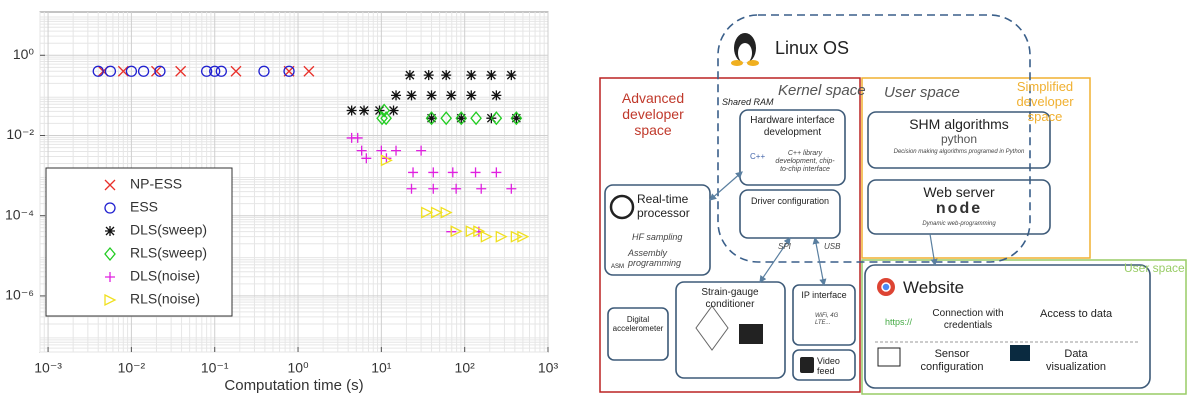  What do you see at coordinates (824, 295) in the screenshot?
I see `ip-title: IP interface` at bounding box center [824, 295].